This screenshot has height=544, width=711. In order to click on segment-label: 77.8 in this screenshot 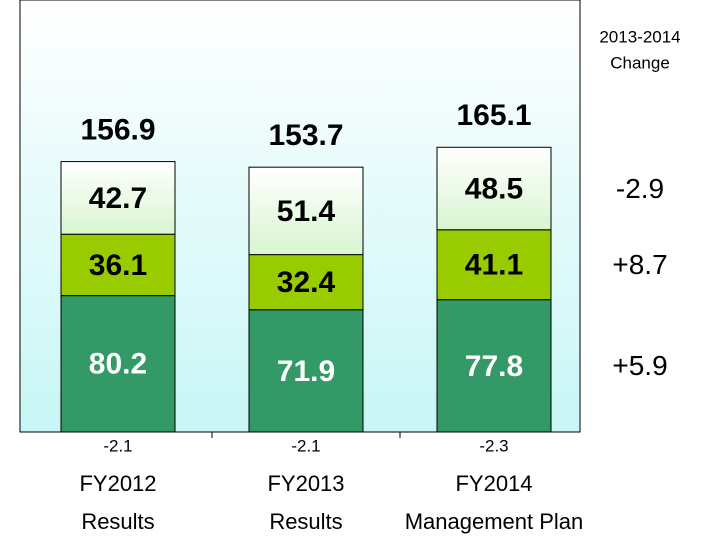, I will do `click(494, 366)`.